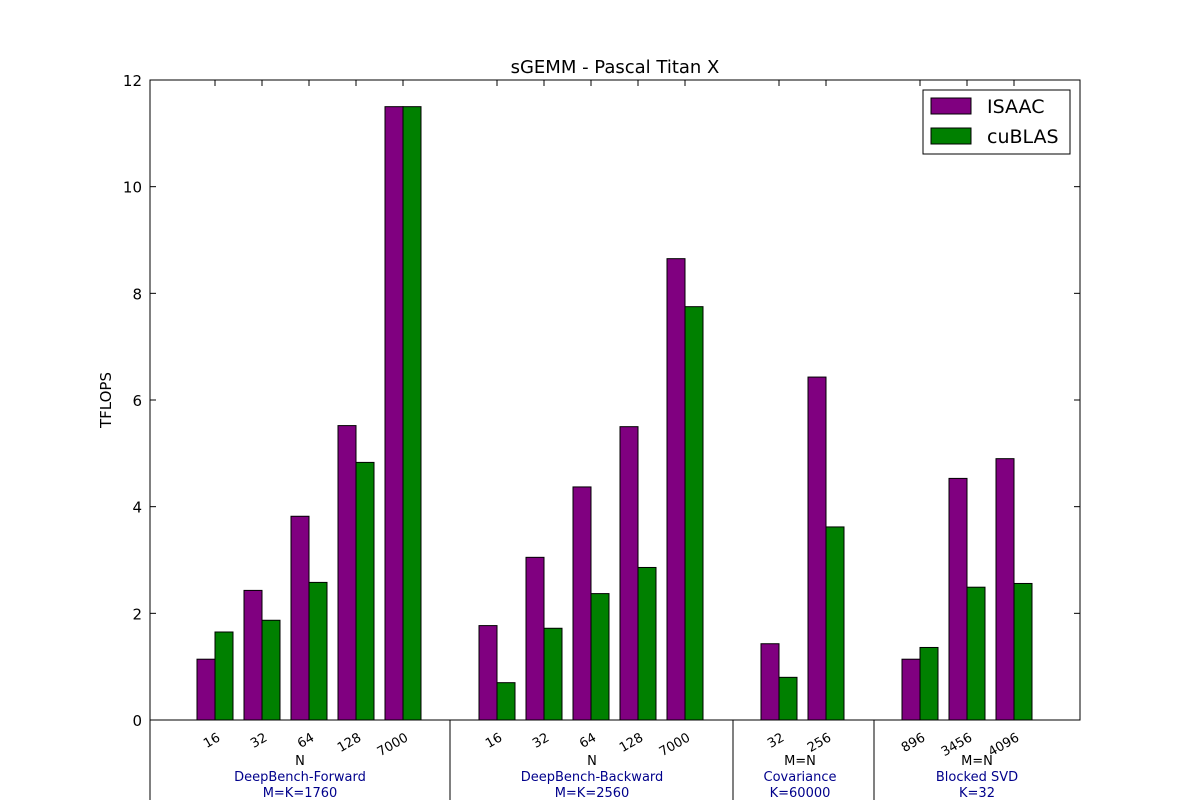  Describe the element at coordinates (300, 777) in the screenshot. I see `group-name-label: DeepBench-Forward` at that location.